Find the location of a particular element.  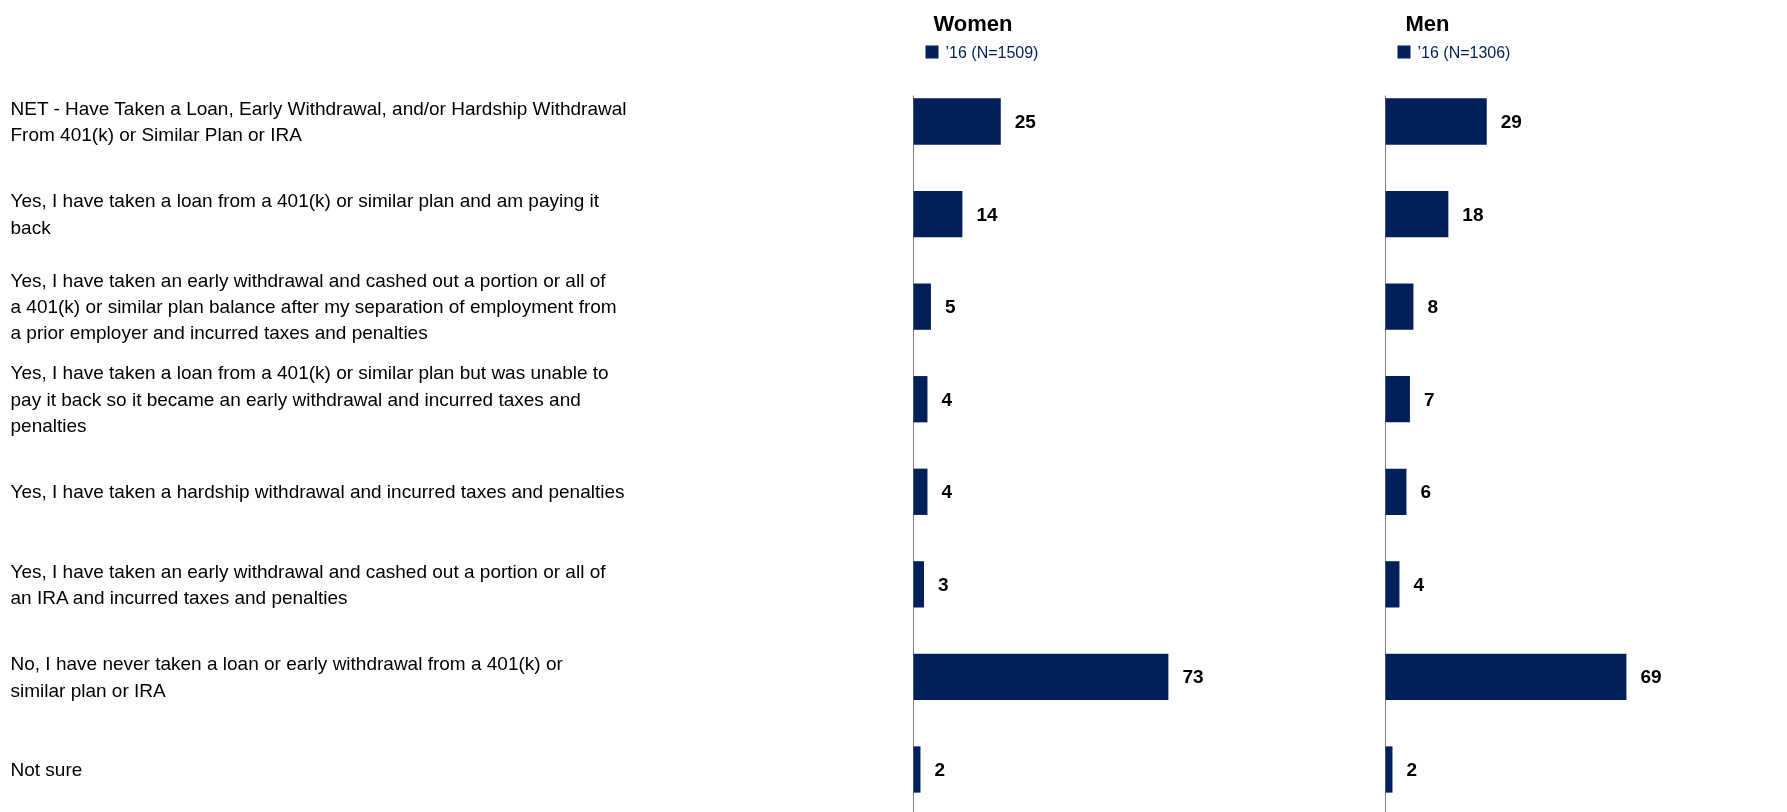

data-label: 3 is located at coordinates (943, 584).